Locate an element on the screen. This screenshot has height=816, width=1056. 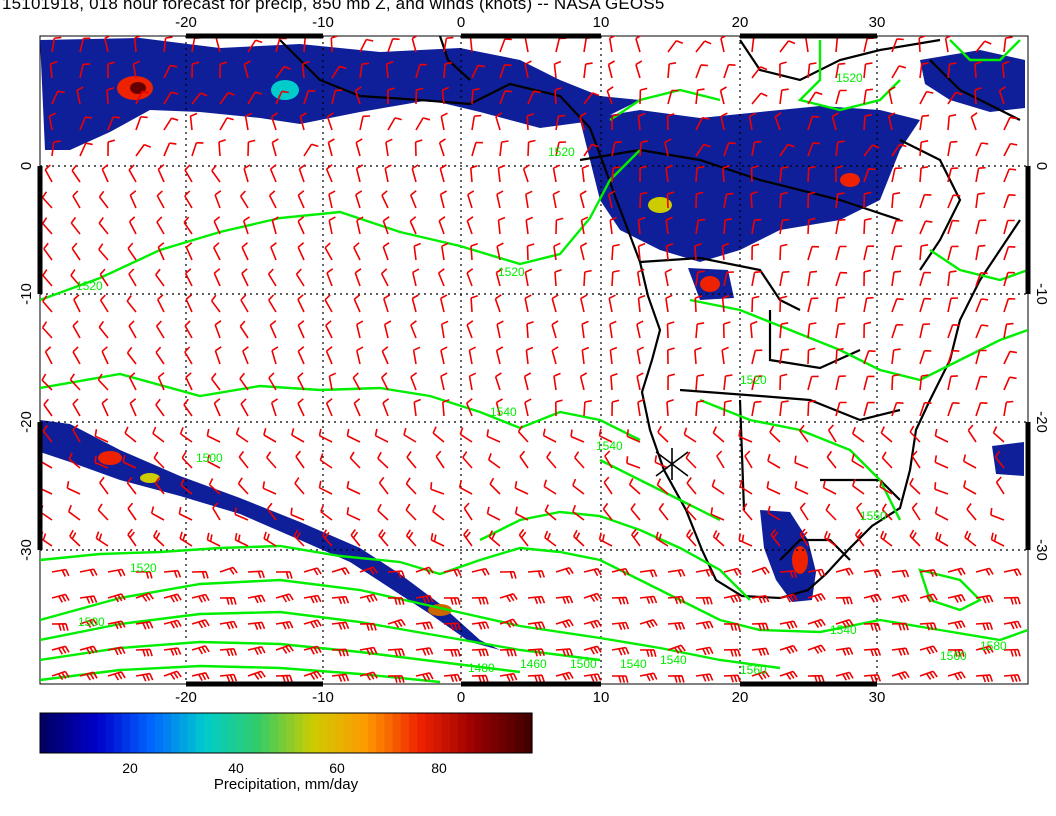
lon-tick-label: -10 is located at coordinates (323, 22).